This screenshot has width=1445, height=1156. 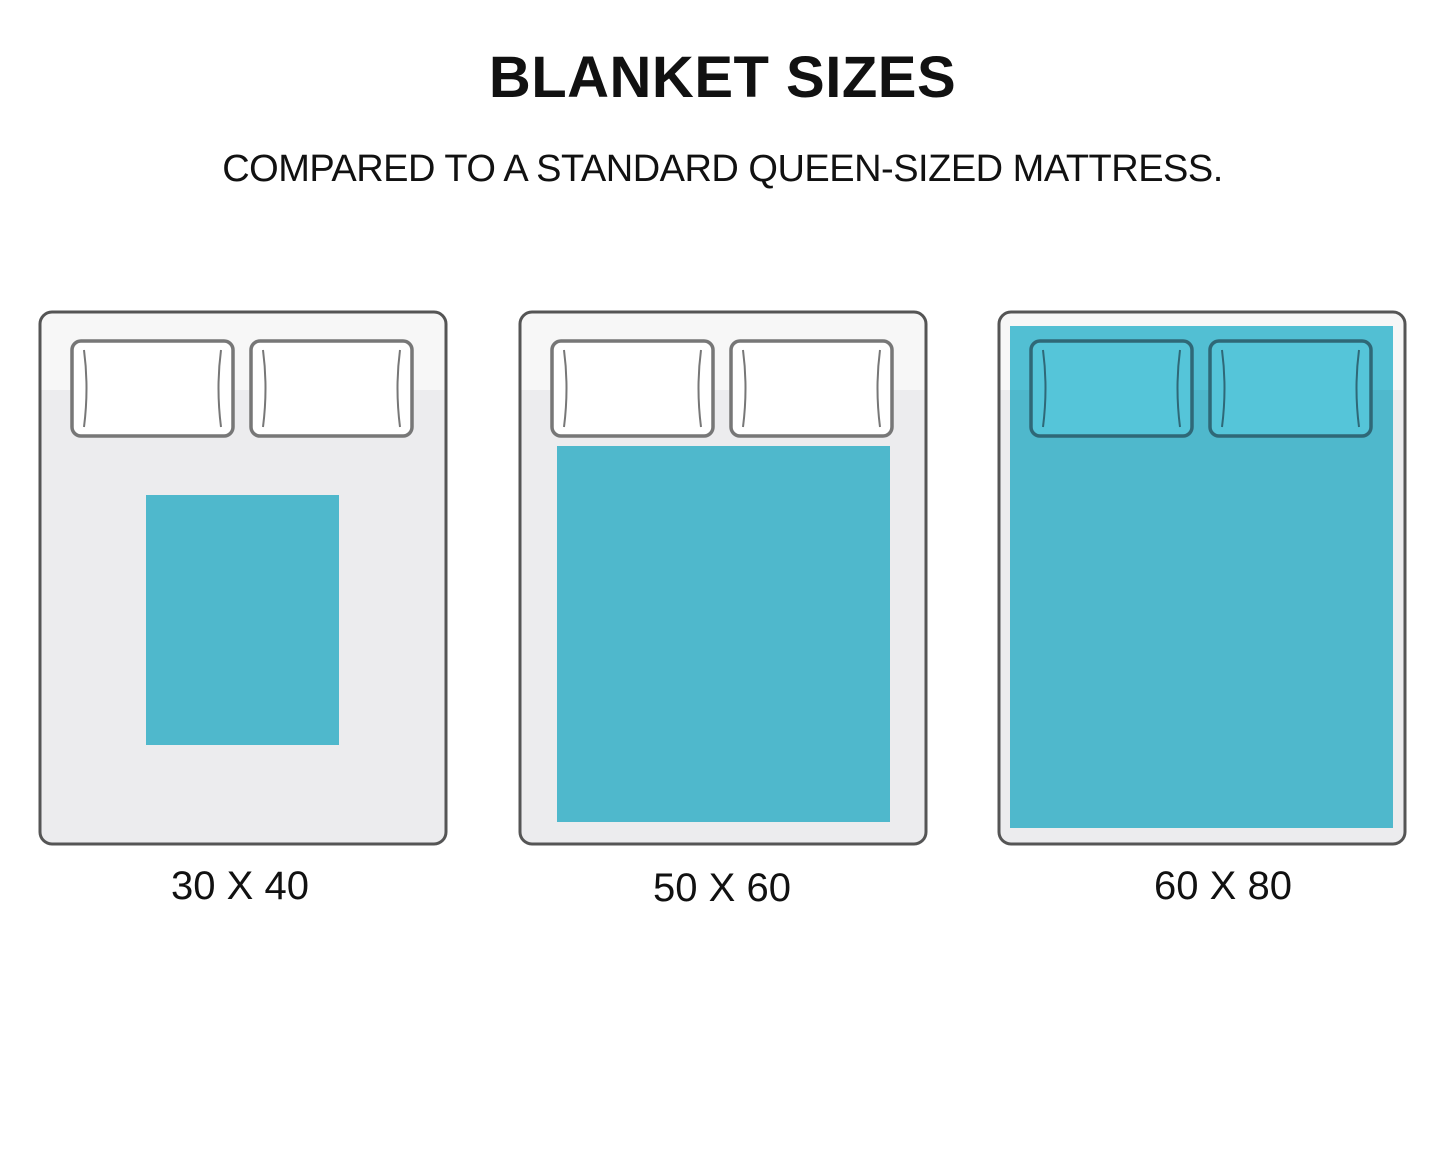 I want to click on page-title: BLANKET SIZES, so click(x=722, y=77).